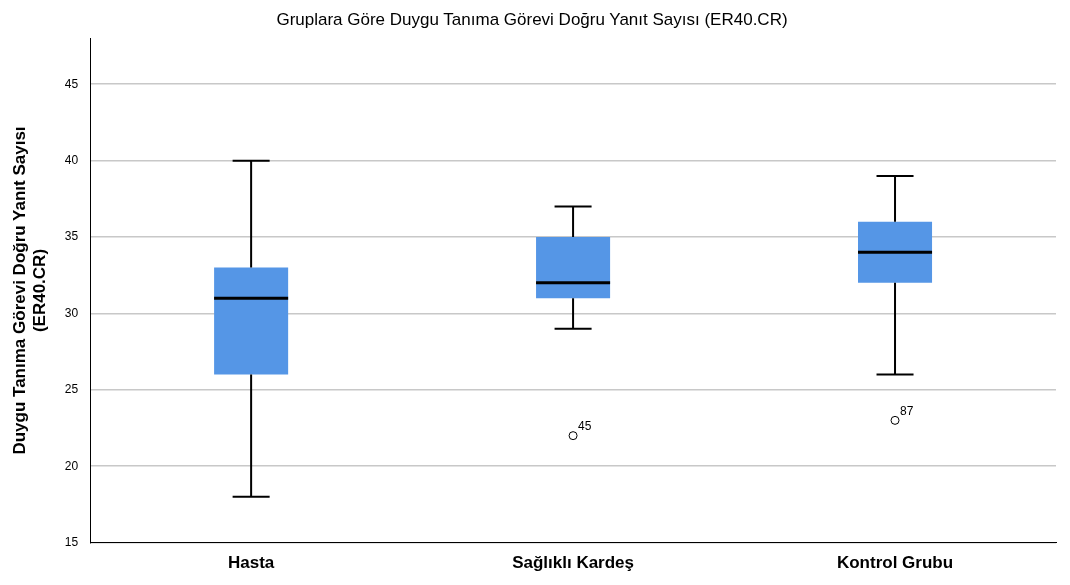 This screenshot has height=585, width=1070. What do you see at coordinates (71, 83) in the screenshot?
I see `y-tick-label: 45` at bounding box center [71, 83].